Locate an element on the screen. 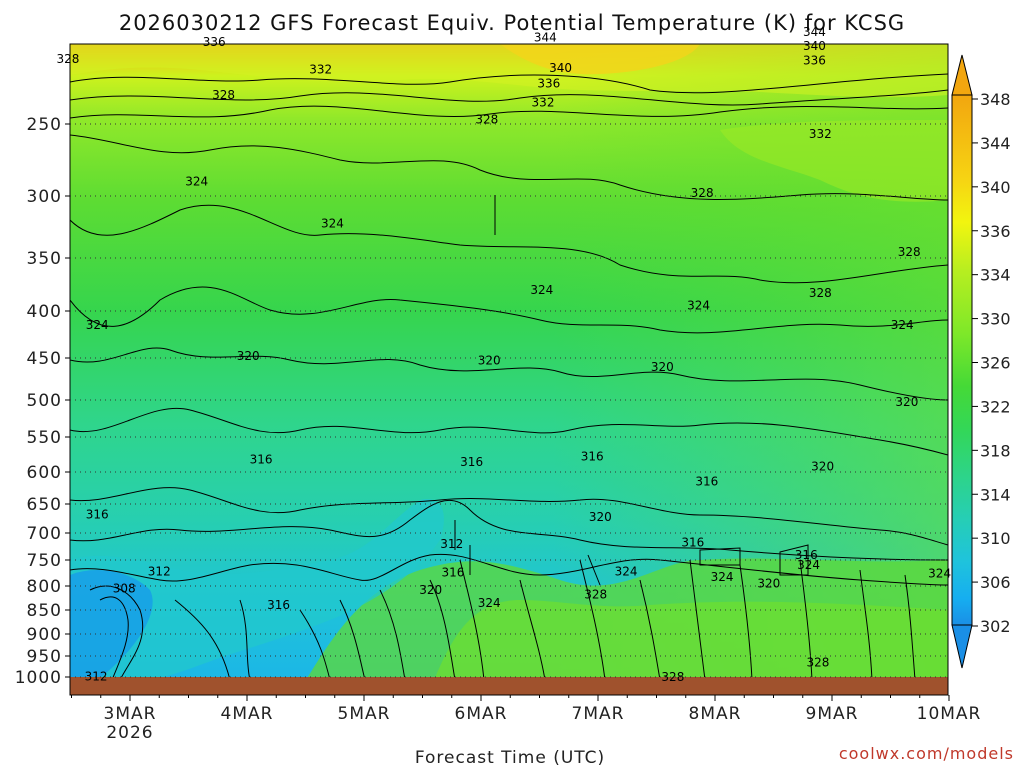  y-tick-label: 1000 is located at coordinates (38, 678).